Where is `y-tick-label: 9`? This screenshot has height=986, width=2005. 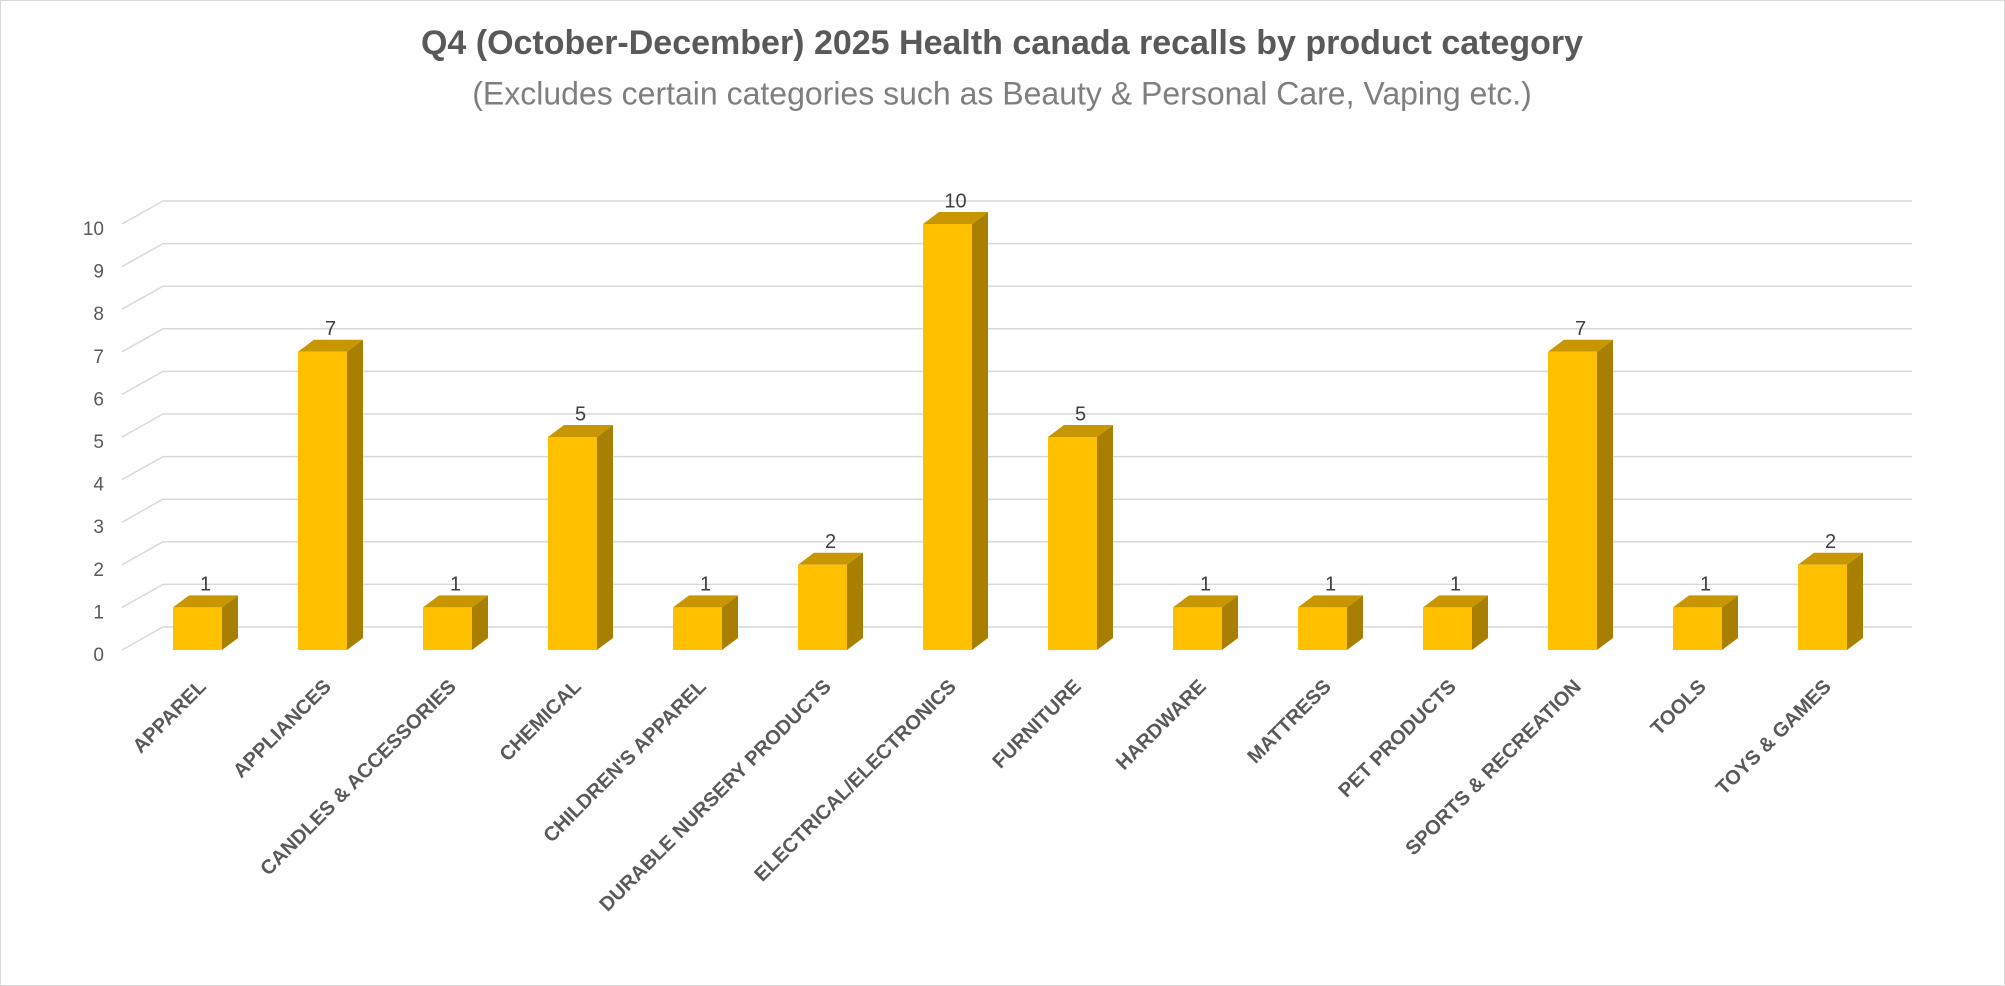 y-tick-label: 9 is located at coordinates (98, 272).